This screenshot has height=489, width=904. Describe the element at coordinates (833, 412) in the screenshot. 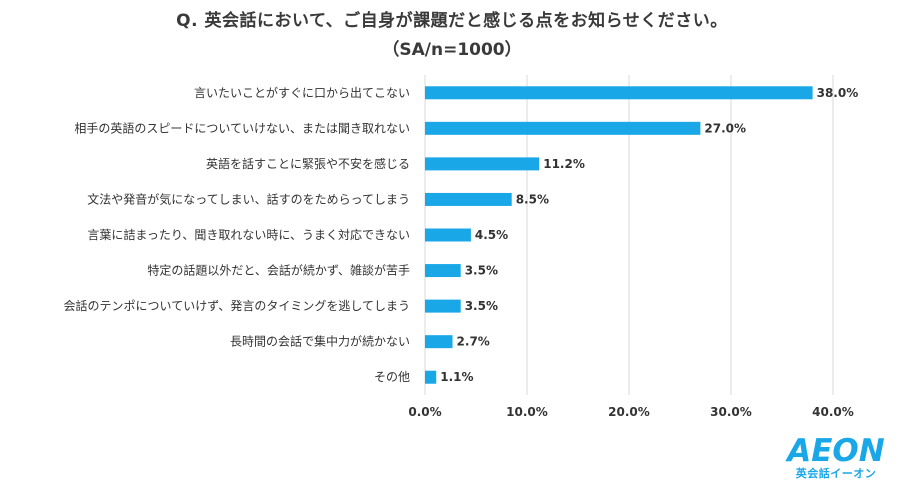

I see `x-tick-label: 40.0%` at that location.